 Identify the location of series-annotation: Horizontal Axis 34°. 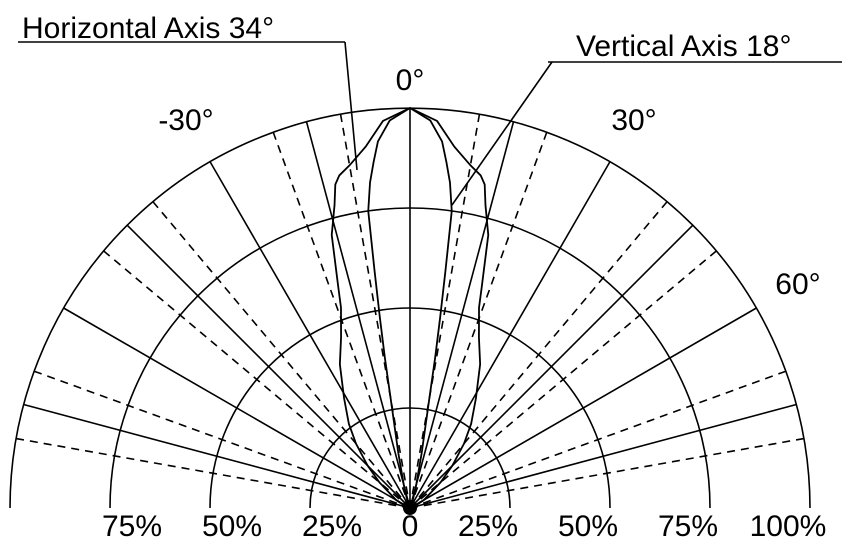
(148, 28).